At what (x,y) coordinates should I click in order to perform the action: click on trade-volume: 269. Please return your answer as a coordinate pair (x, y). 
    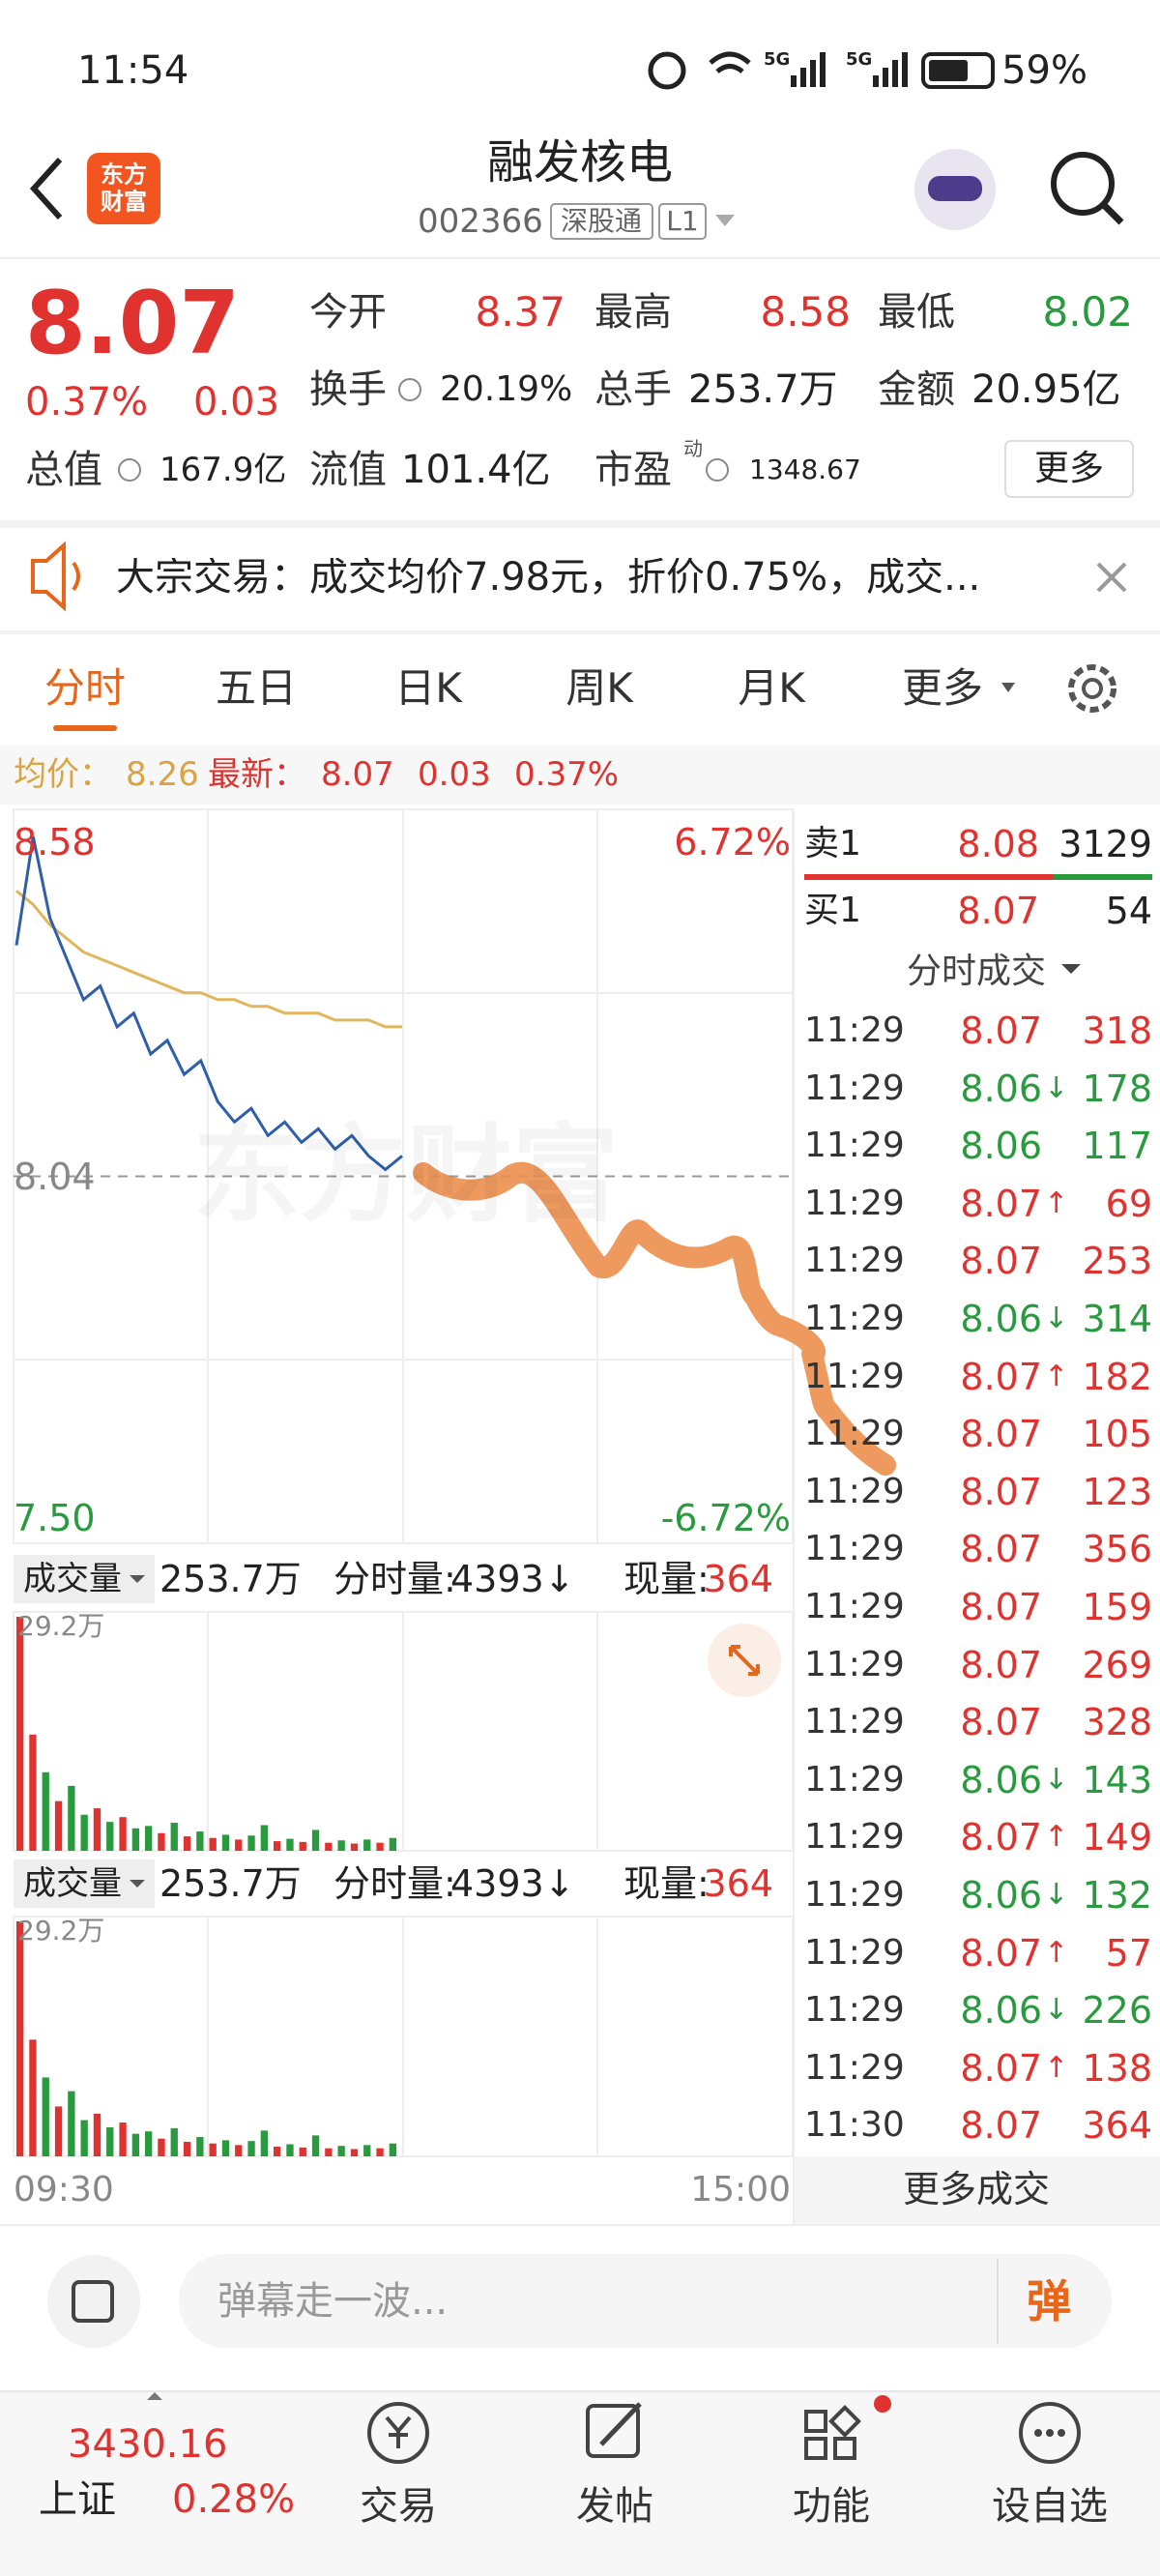
    Looking at the image, I should click on (1117, 1664).